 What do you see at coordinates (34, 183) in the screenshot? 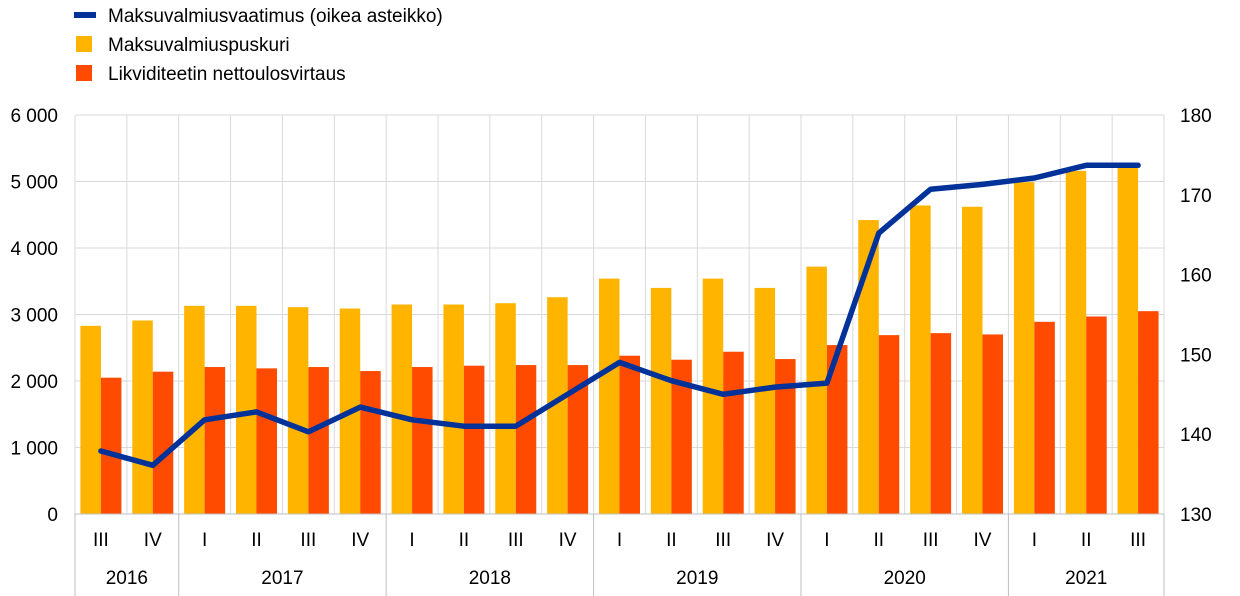
I see `left-tick-label: 5 000` at bounding box center [34, 183].